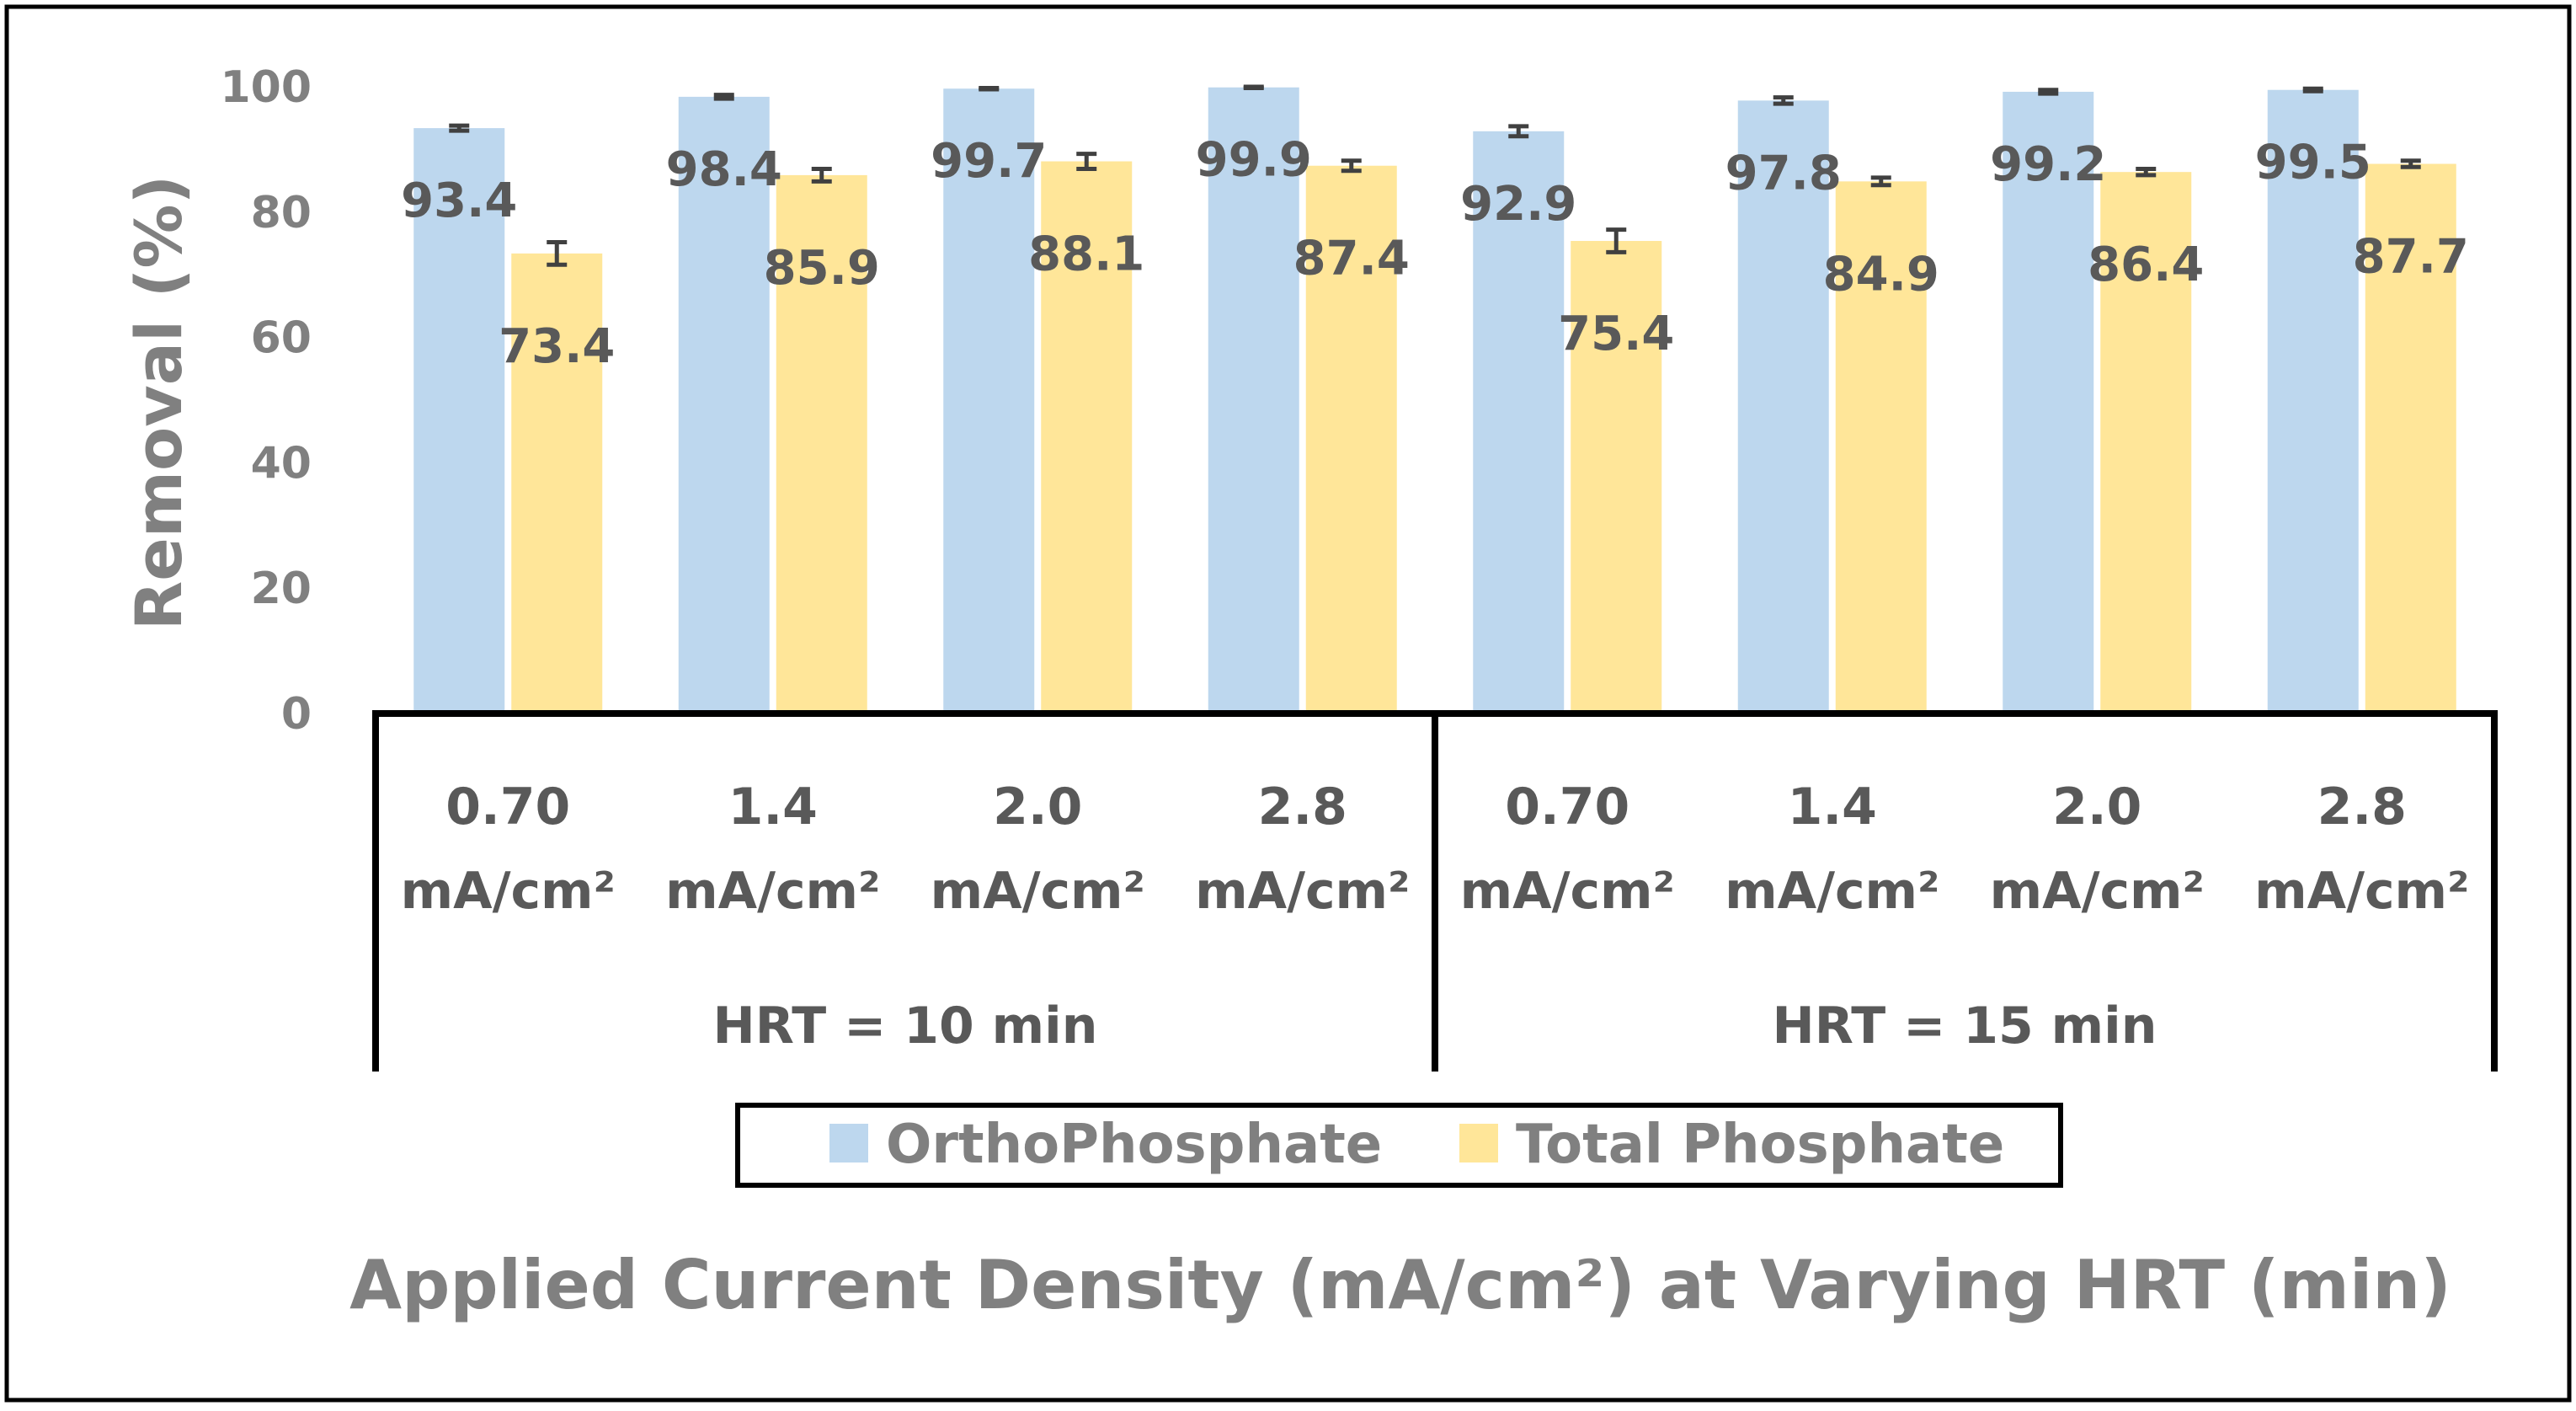 This screenshot has height=1411, width=2576. I want to click on data-label-orthophosphate: 99.2, so click(2048, 164).